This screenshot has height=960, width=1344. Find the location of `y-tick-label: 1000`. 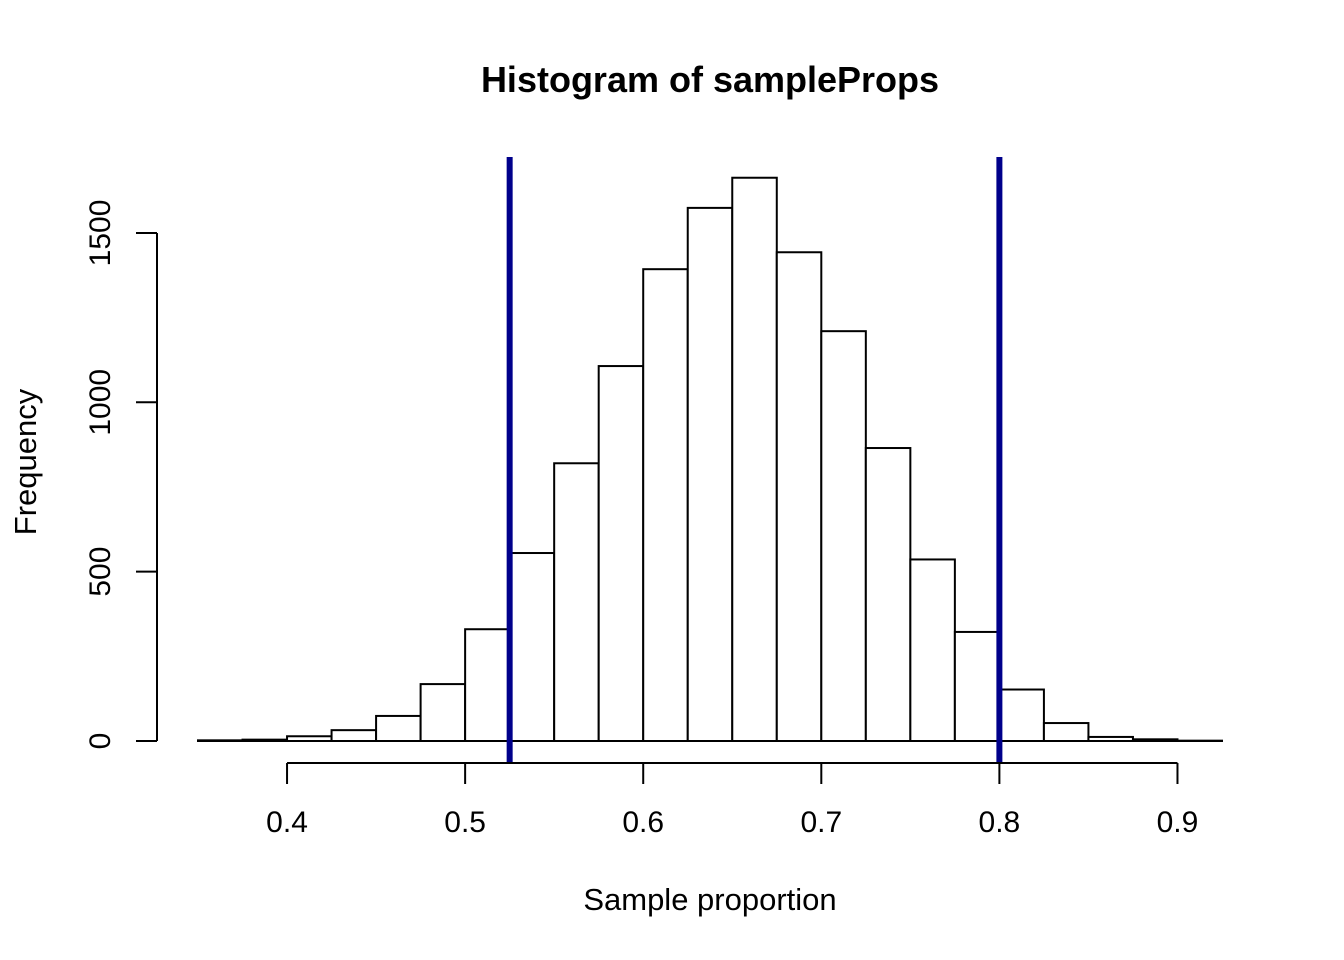

y-tick-label: 1000 is located at coordinates (100, 402).